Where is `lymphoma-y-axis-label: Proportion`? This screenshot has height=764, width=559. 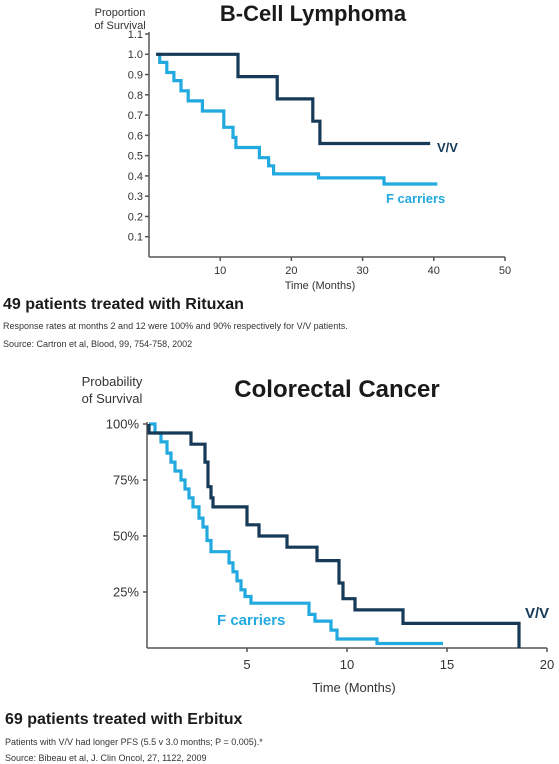 lymphoma-y-axis-label: Proportion is located at coordinates (120, 13).